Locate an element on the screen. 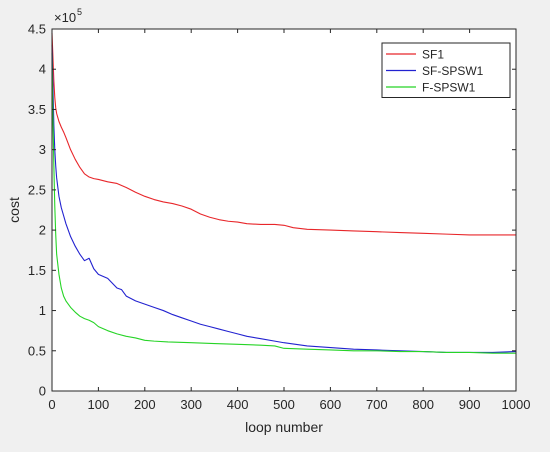 Image resolution: width=550 pixels, height=452 pixels. x-tick-label: 400 is located at coordinates (238, 404).